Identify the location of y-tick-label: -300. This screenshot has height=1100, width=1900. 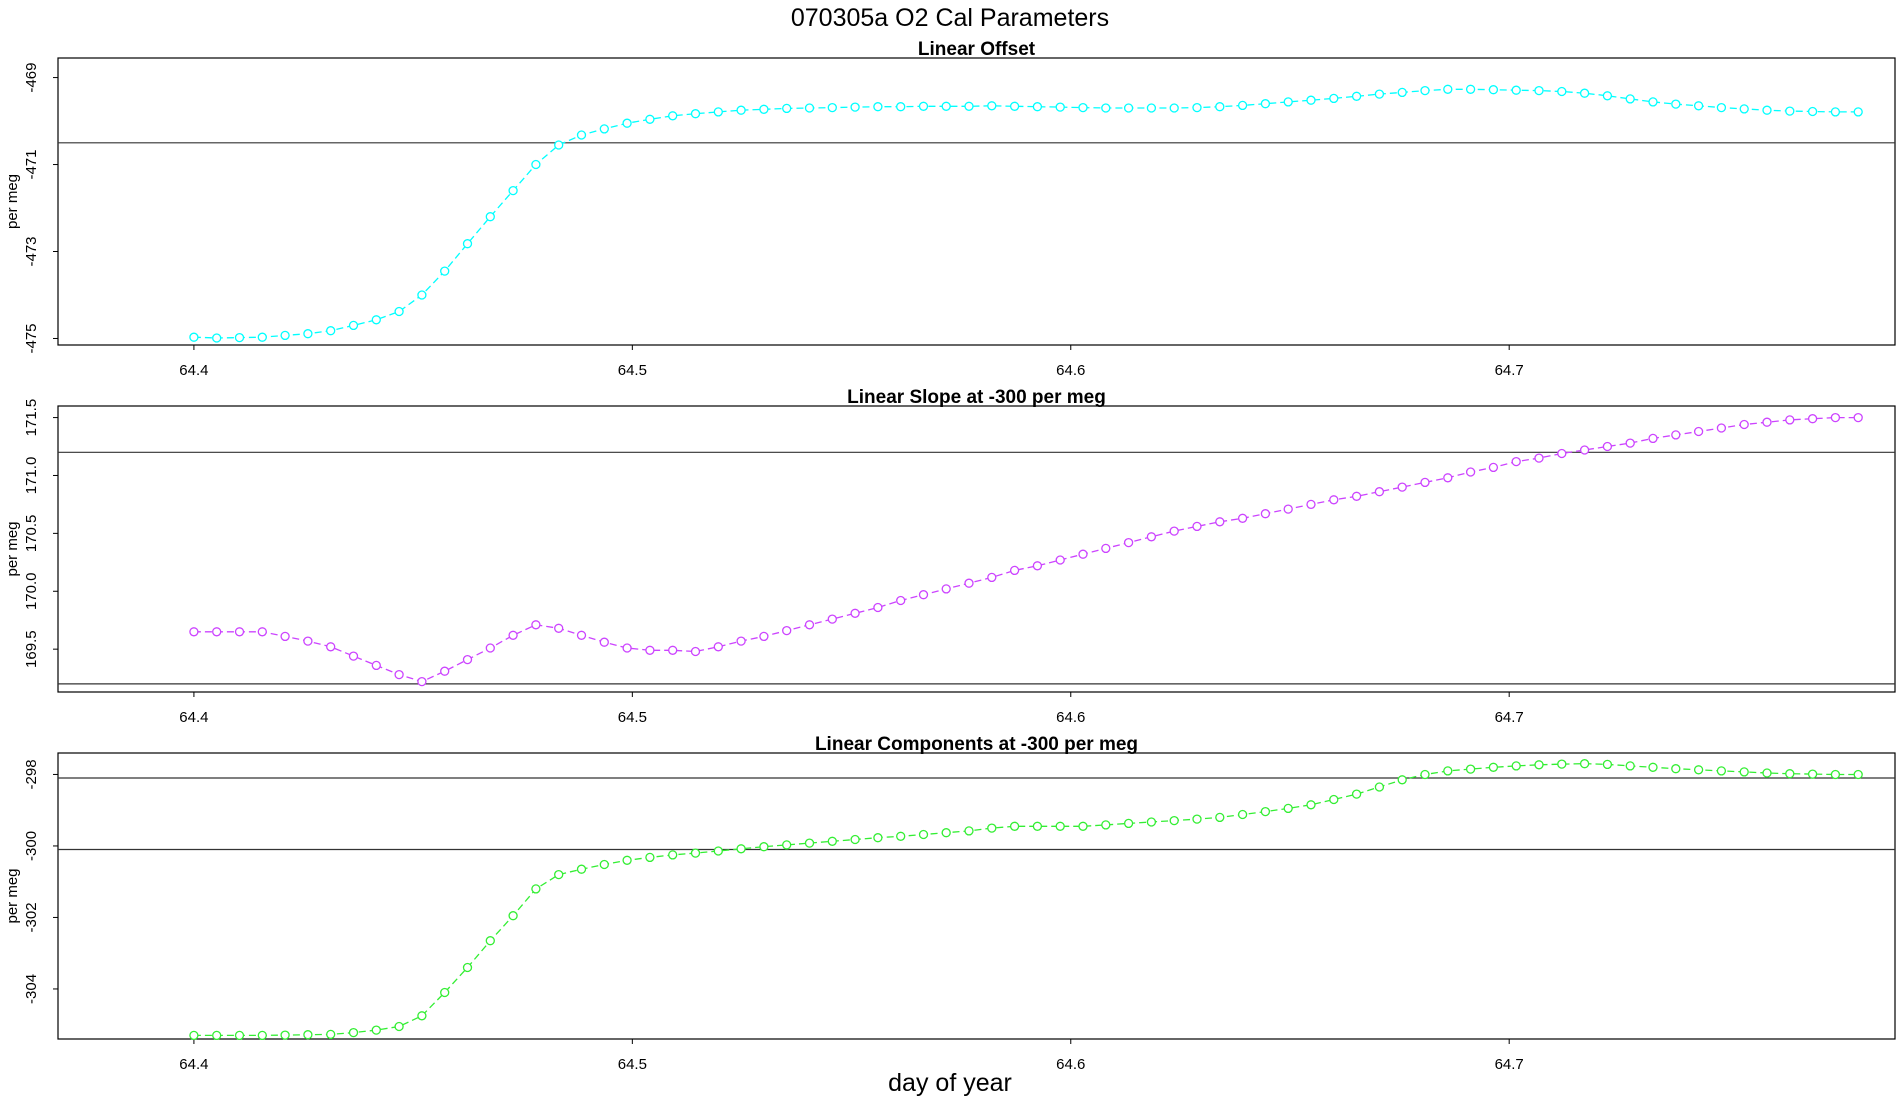
(31, 846).